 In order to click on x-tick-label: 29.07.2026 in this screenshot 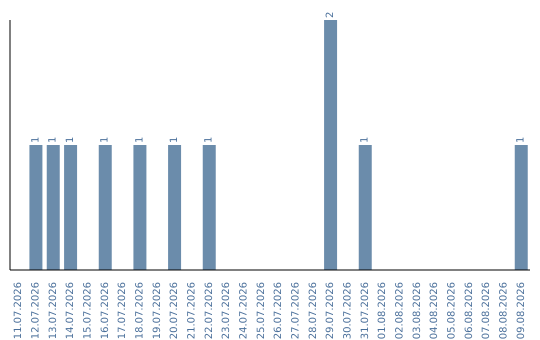, I will do `click(330, 311)`.